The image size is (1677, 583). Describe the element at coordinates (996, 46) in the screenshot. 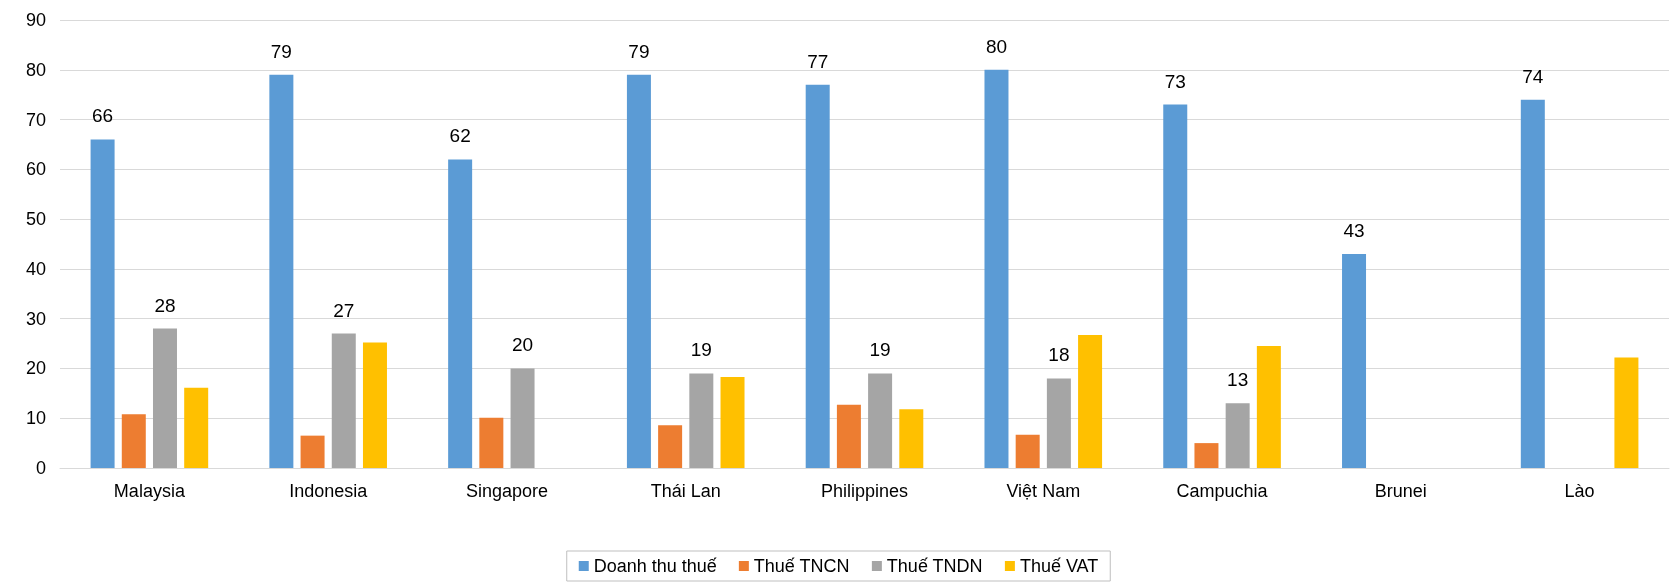

I see `data-label: 80` at that location.